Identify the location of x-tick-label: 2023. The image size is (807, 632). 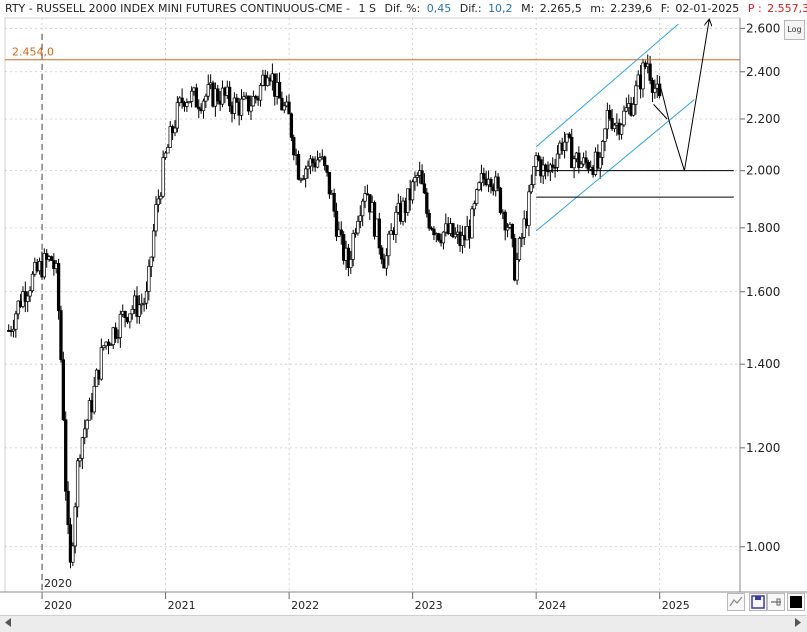
(429, 605).